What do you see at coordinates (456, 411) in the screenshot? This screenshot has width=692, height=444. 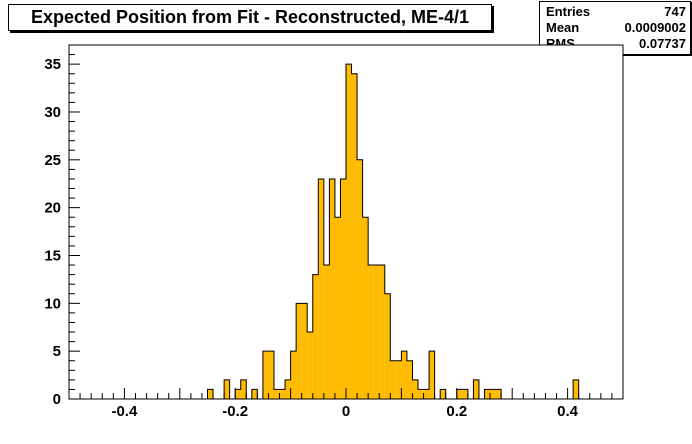 I see `x-tick-label: 0.2` at bounding box center [456, 411].